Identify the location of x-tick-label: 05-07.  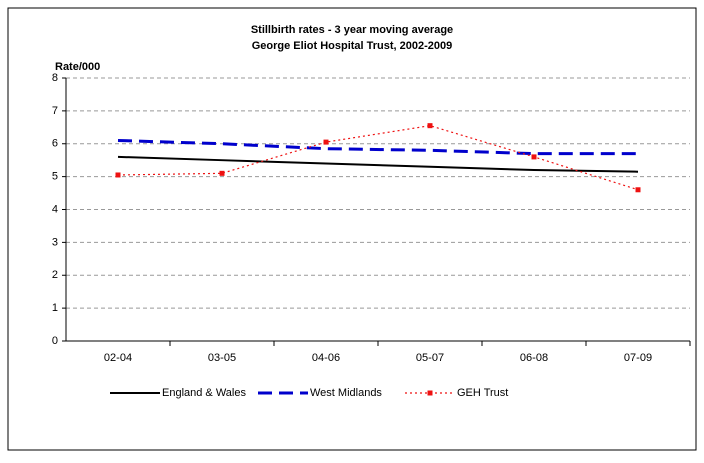
(430, 358).